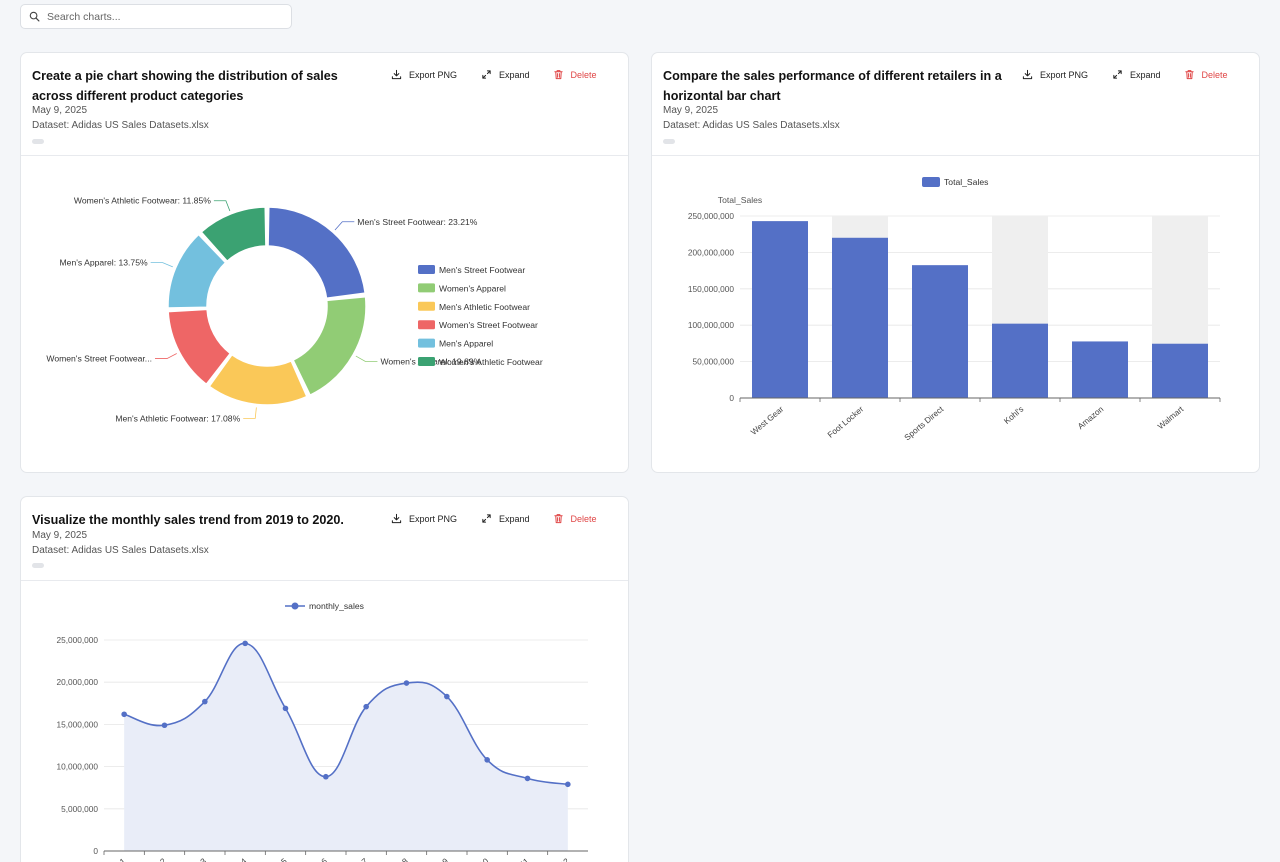 Image resolution: width=1280 pixels, height=862 pixels. I want to click on x-tick-label: 10, so click(484, 859).